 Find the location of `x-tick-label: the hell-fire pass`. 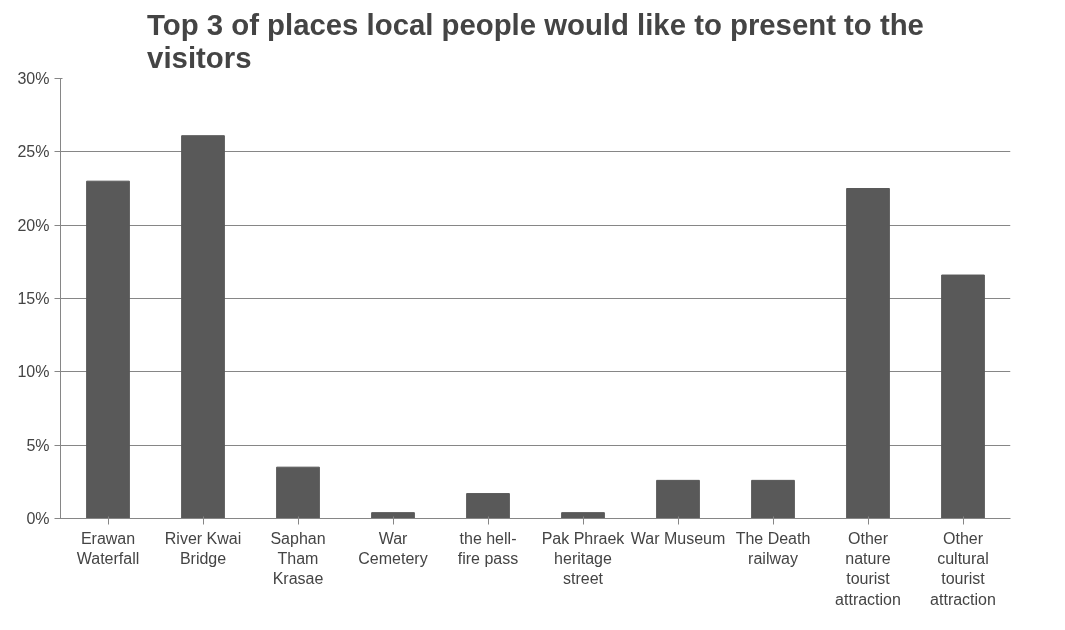

x-tick-label: the hell-fire pass is located at coordinates (488, 548).